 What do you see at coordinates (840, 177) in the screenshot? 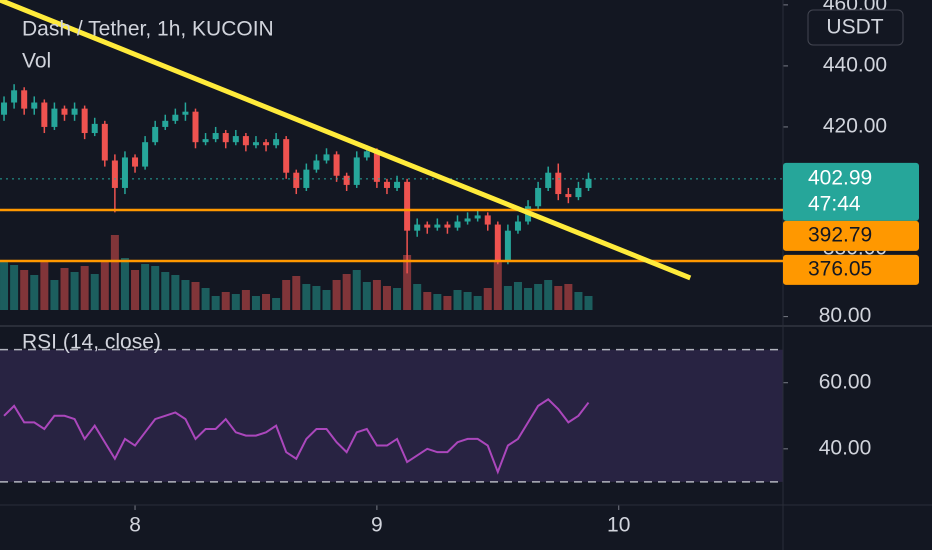
I see `last-price-label: 402.99` at bounding box center [840, 177].